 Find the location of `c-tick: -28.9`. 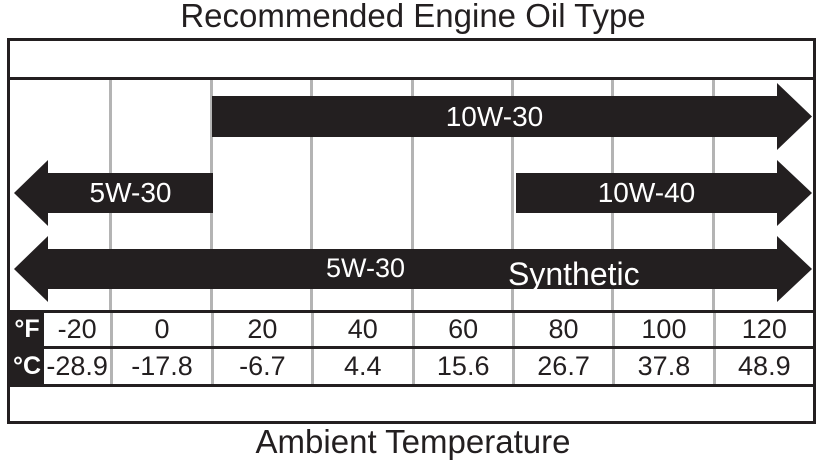

c-tick: -28.9 is located at coordinates (77, 366).